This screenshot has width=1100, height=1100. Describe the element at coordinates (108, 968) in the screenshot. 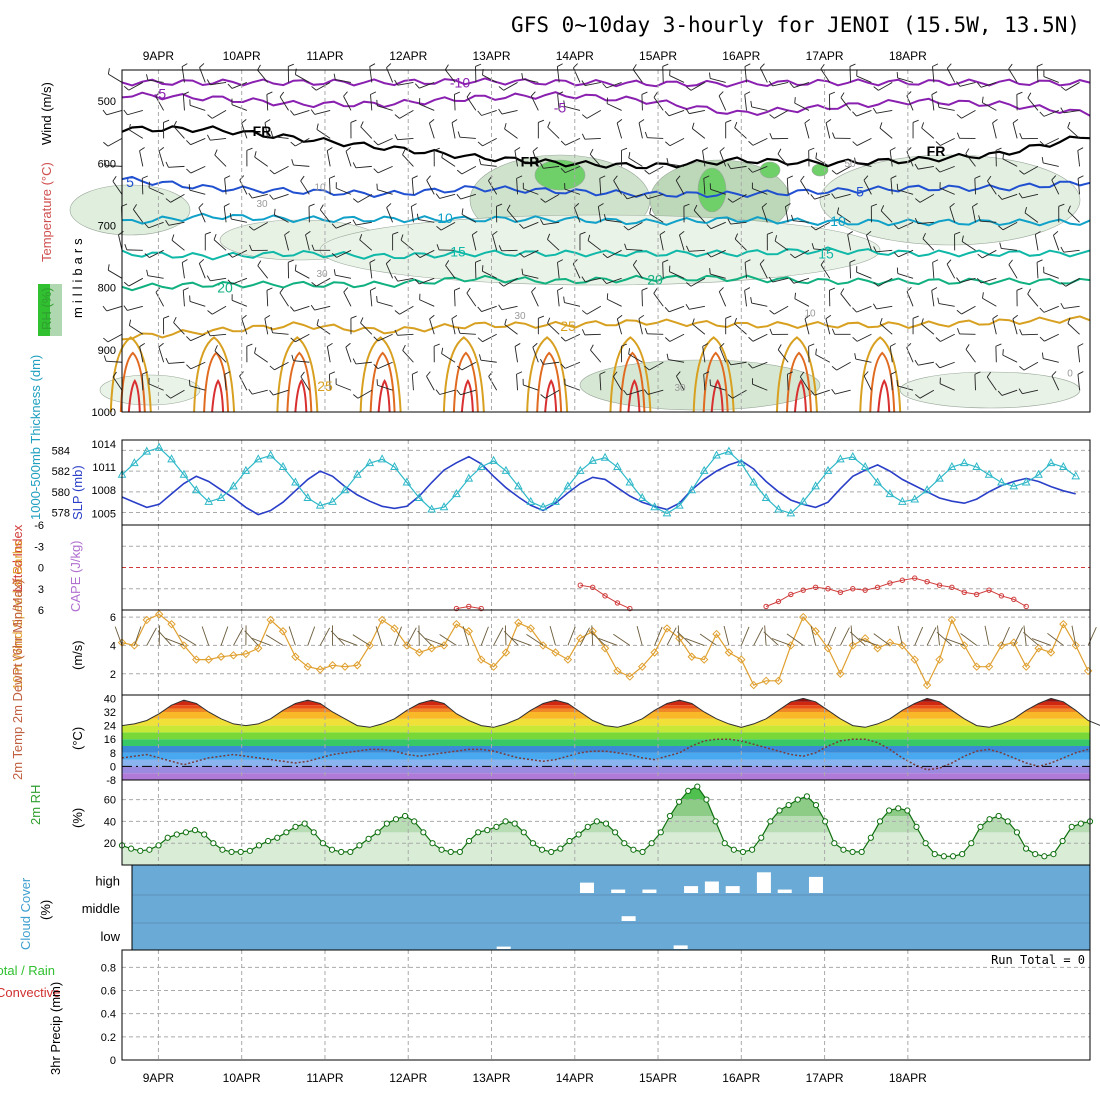

I see `precip-tick-0: 0.8` at that location.